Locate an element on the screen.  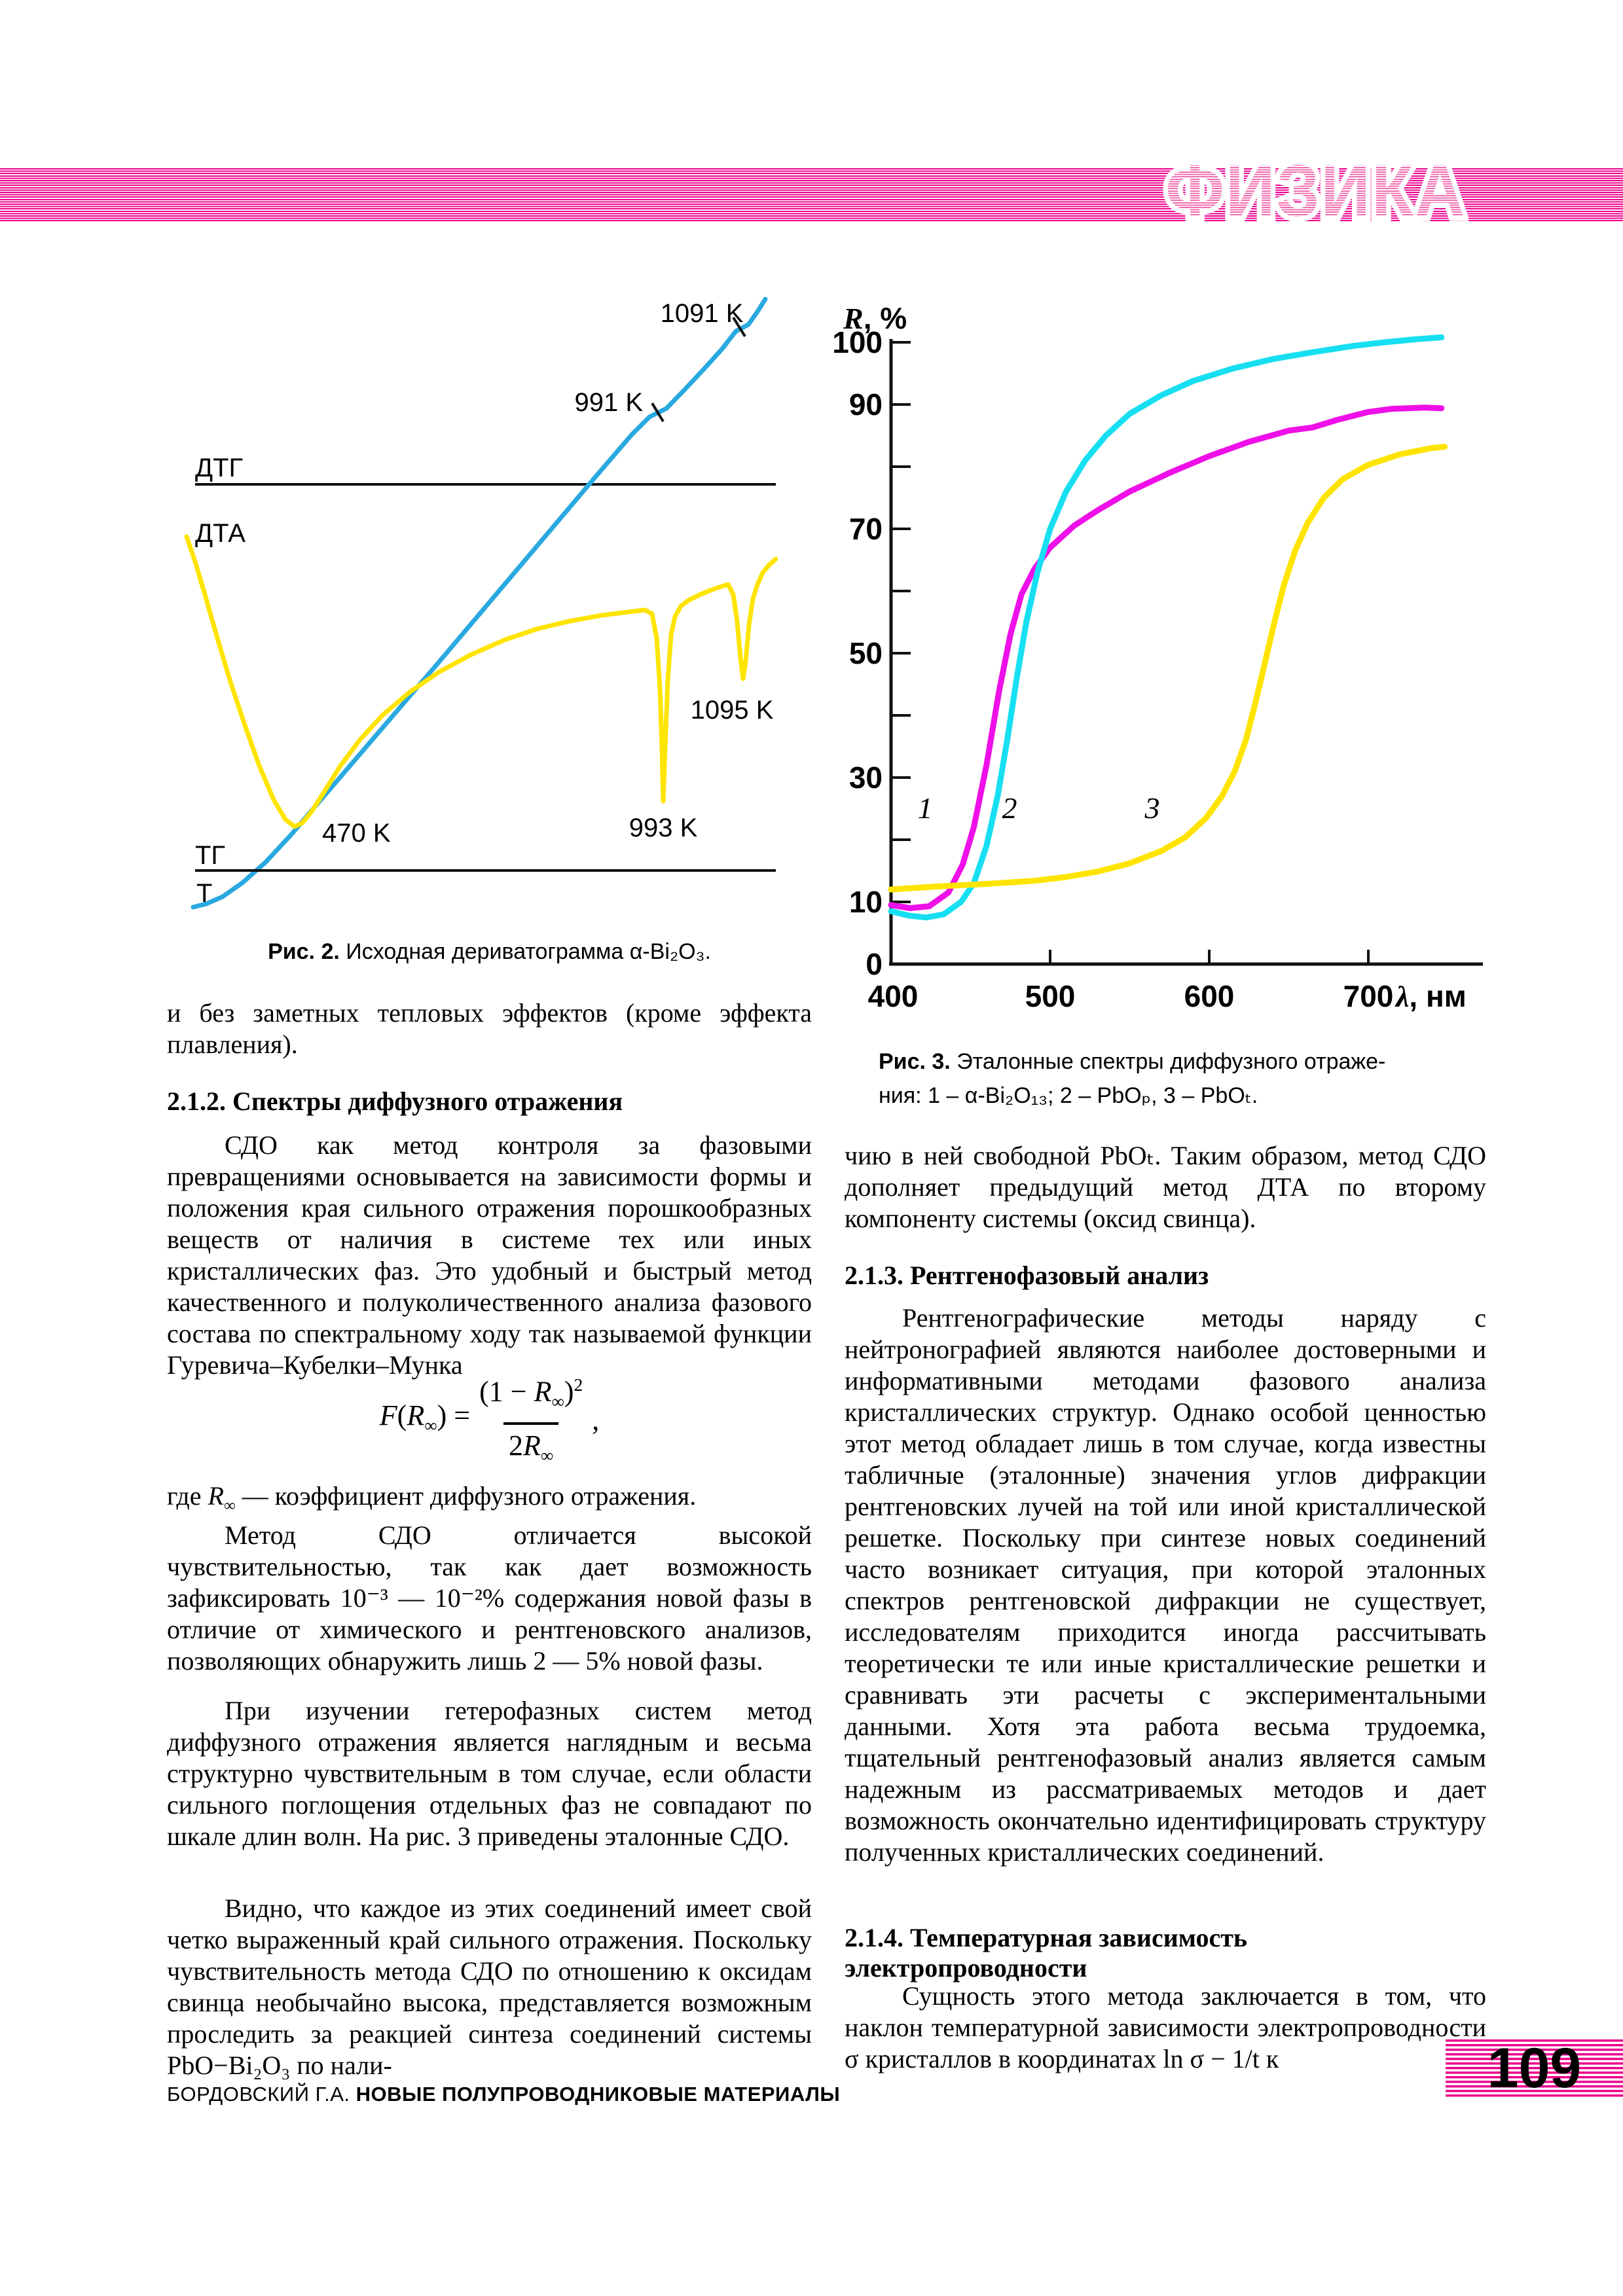
formula-fraction: (1 − R∞)2 2R∞ is located at coordinates (531, 1420).